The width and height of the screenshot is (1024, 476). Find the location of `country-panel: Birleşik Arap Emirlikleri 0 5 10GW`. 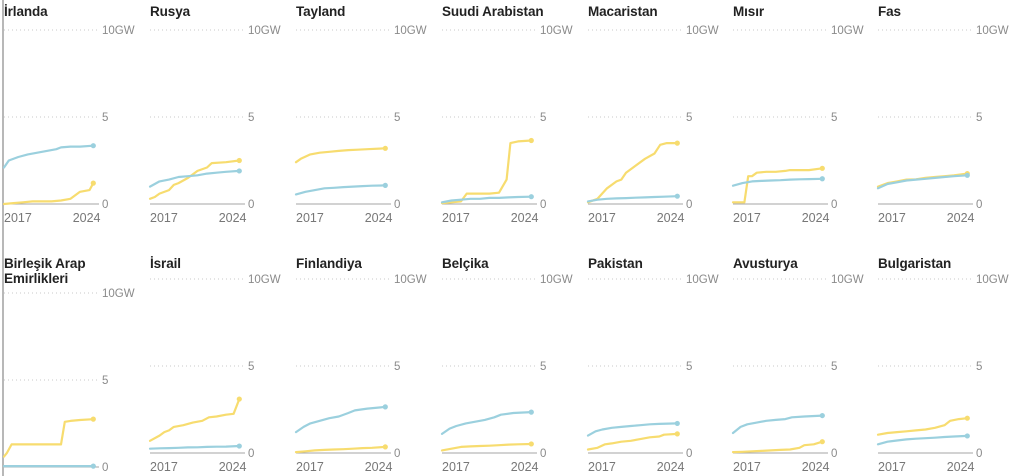

country-panel: Birleşik Arap Emirlikleri 0 5 10GW is located at coordinates (76, 364).